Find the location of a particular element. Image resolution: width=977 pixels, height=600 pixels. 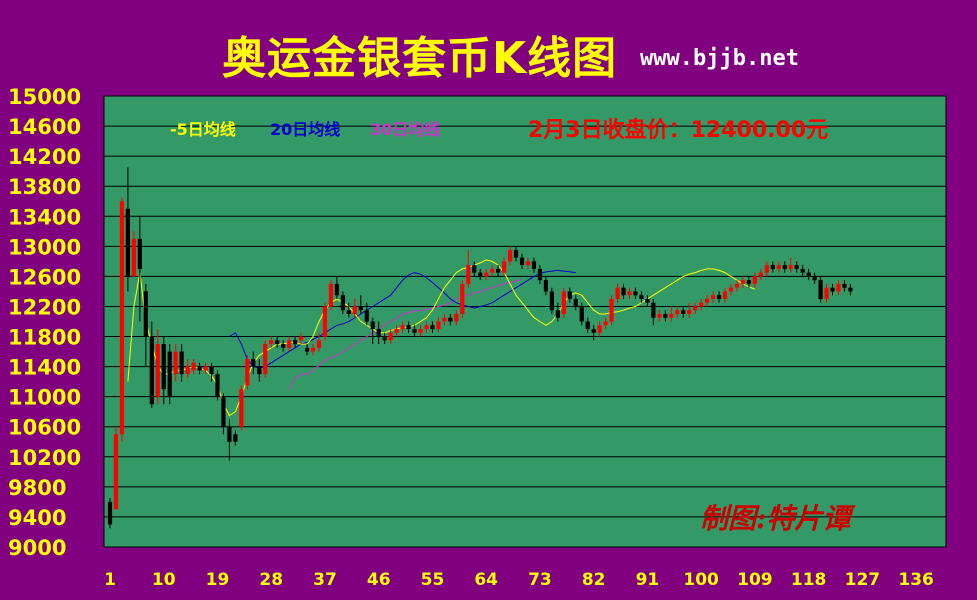

x-axis-ticks: 1 10 19 28 37 46 55 64 73 82 91 100 109 118 127 136 is located at coordinates (519, 580).